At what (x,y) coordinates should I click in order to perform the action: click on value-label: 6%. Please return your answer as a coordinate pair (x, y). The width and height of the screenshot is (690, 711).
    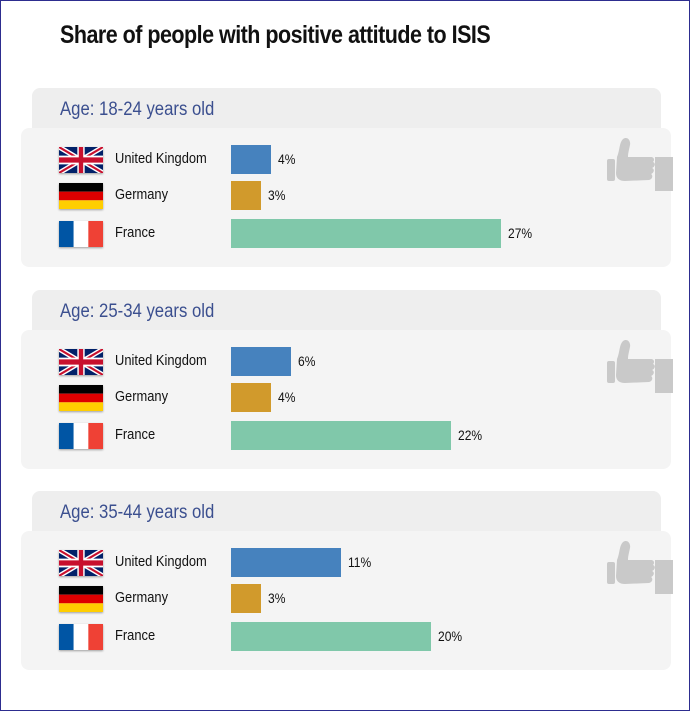
    Looking at the image, I should click on (307, 361).